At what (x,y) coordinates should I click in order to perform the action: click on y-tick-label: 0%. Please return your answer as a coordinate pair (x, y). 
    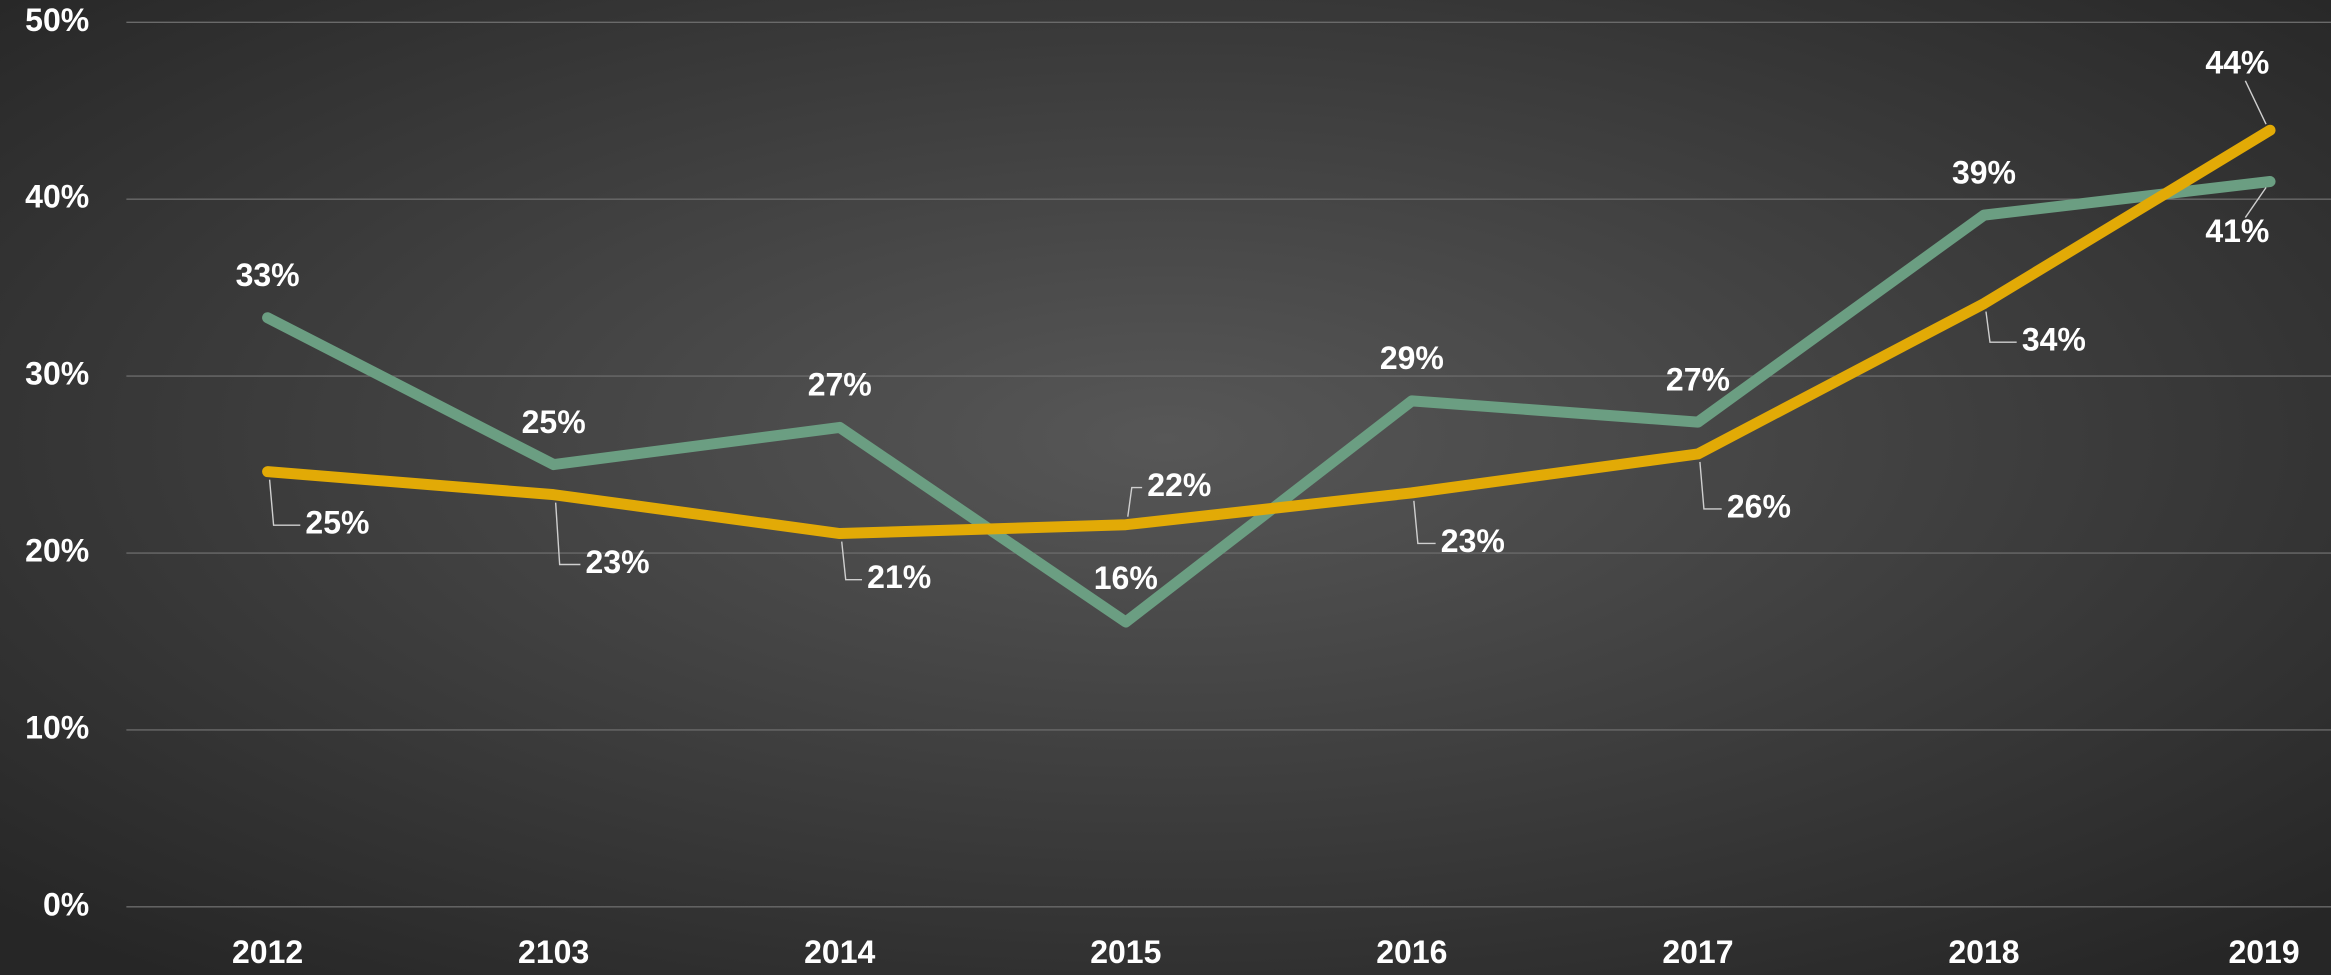
    Looking at the image, I should click on (66, 904).